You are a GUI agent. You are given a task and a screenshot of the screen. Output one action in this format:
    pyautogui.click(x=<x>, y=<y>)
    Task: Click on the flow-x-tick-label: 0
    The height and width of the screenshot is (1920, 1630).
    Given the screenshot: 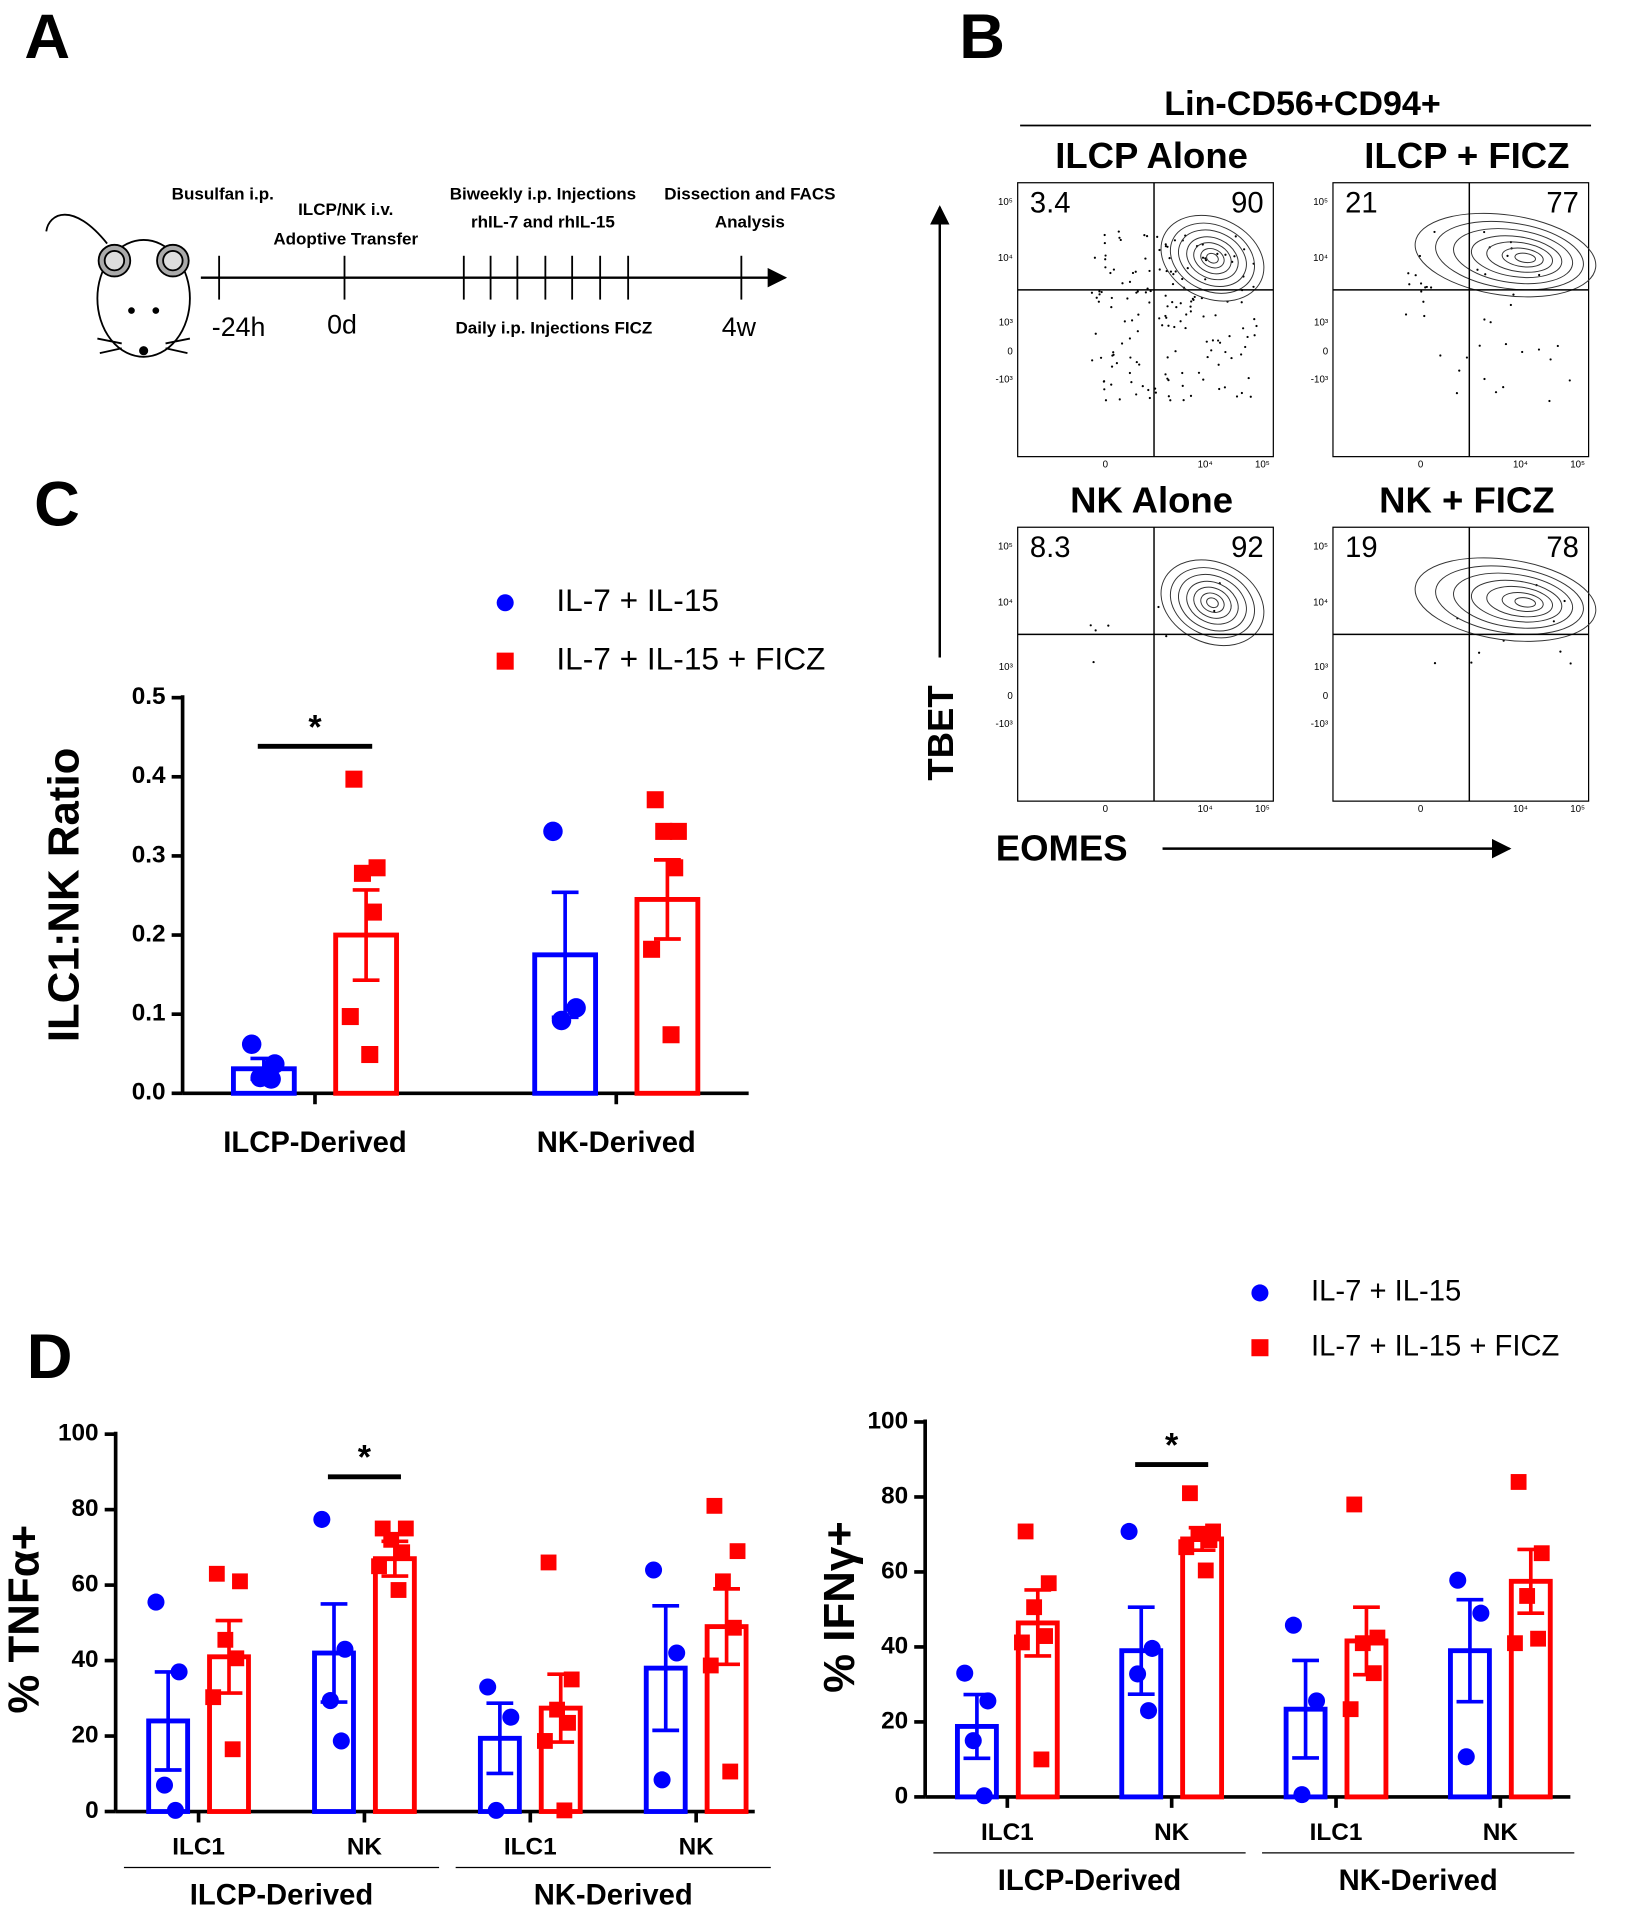 What is the action you would take?
    pyautogui.click(x=1421, y=465)
    